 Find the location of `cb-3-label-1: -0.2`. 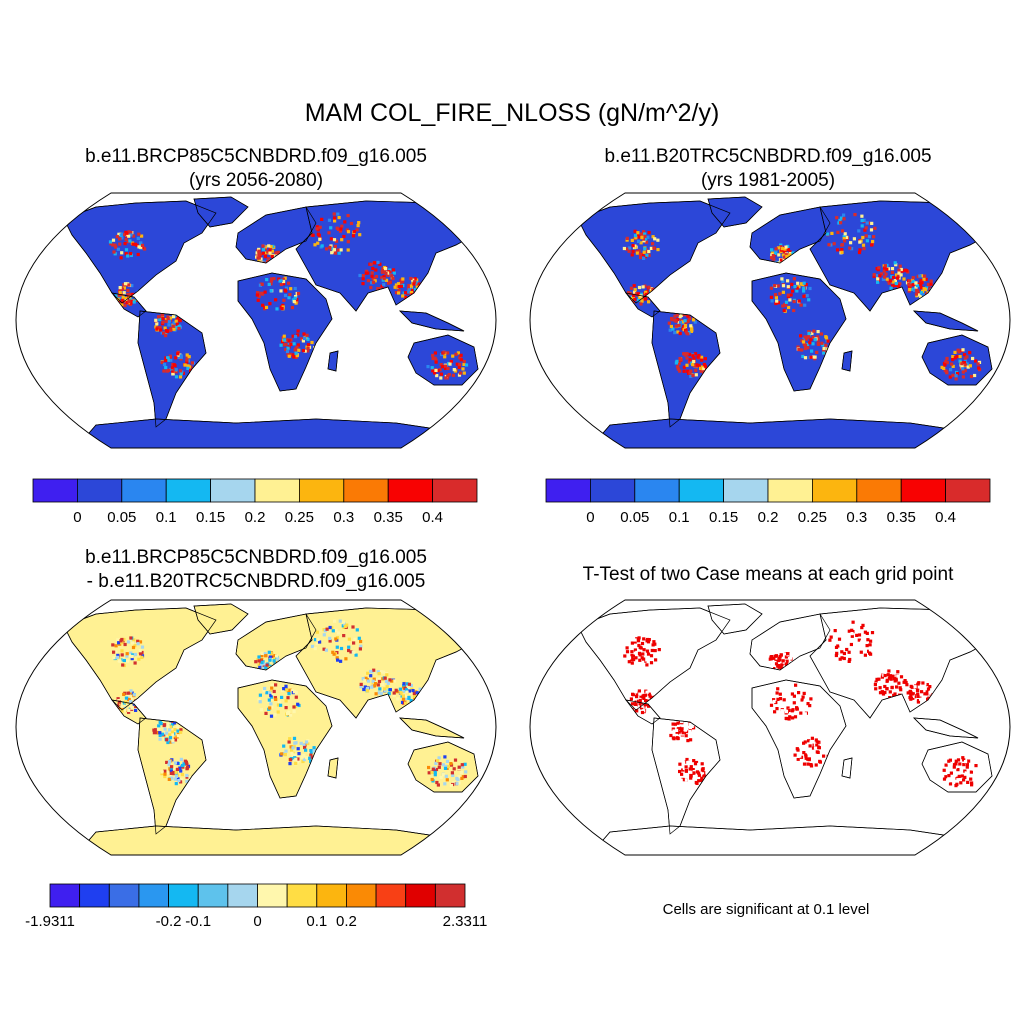

cb-3-label-1: -0.2 is located at coordinates (169, 921).